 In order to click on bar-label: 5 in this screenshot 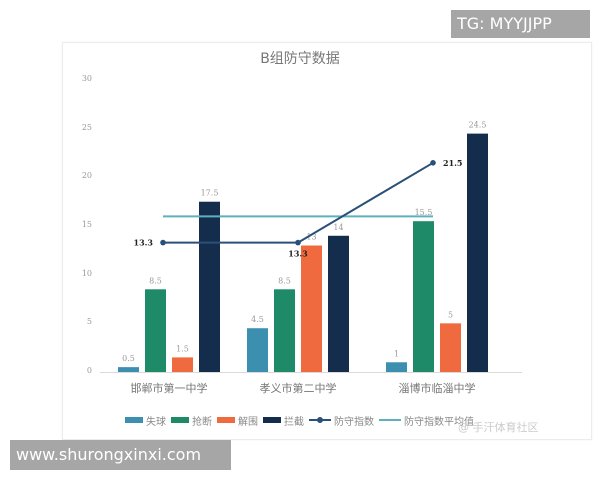, I will do `click(450, 314)`.